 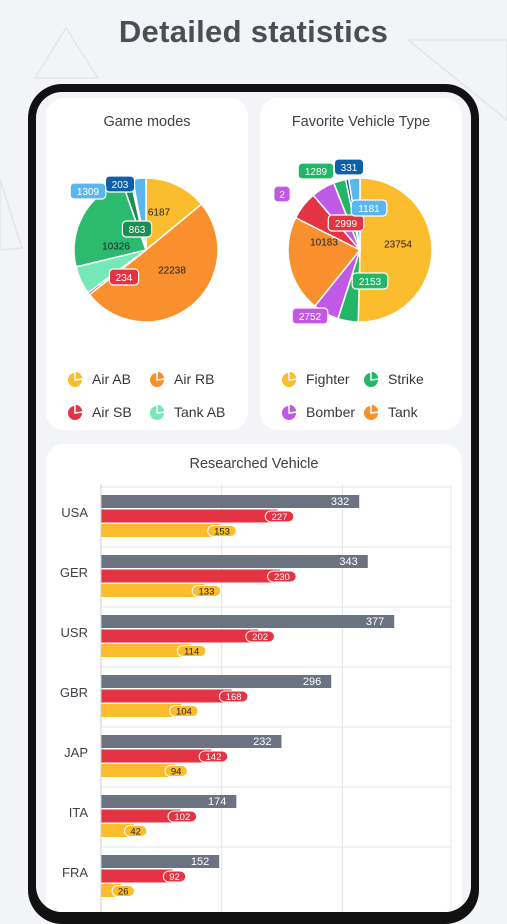 I want to click on category-label: USR, so click(x=74, y=632).